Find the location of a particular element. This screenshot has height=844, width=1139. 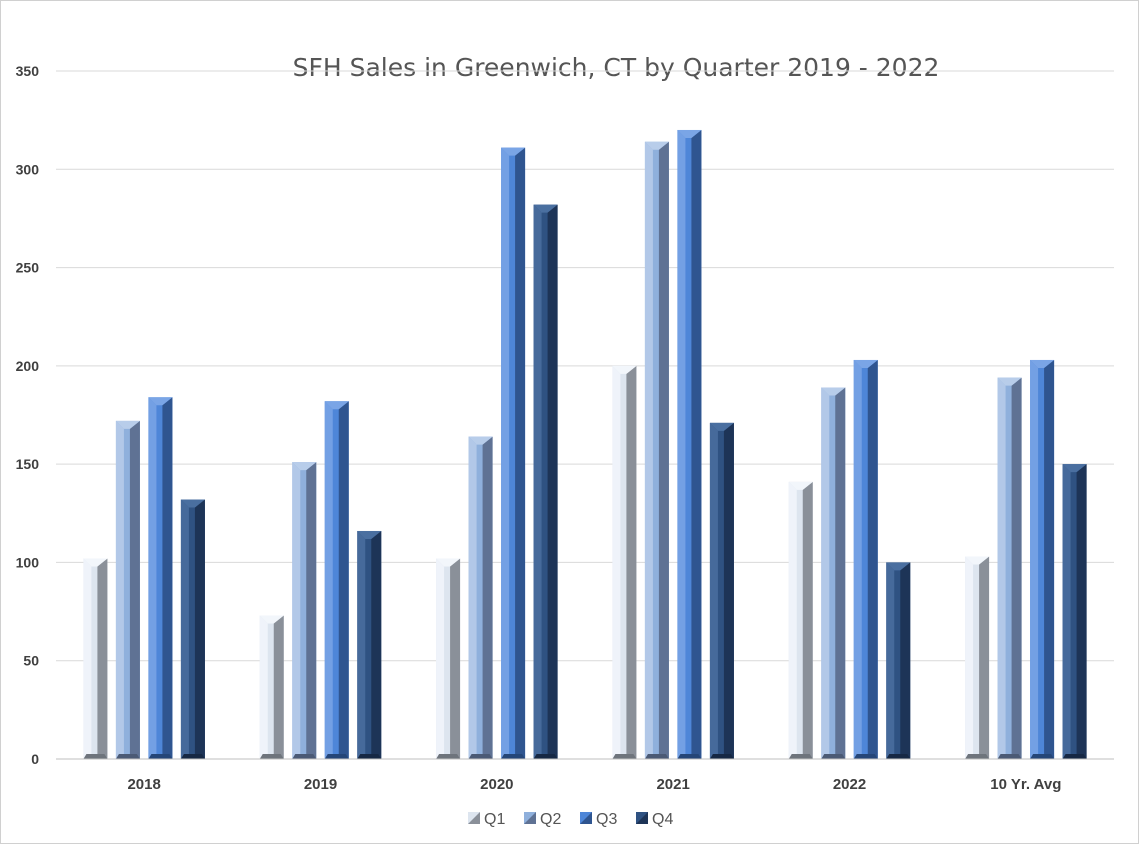

bar-q4-2019 is located at coordinates (369, 644).